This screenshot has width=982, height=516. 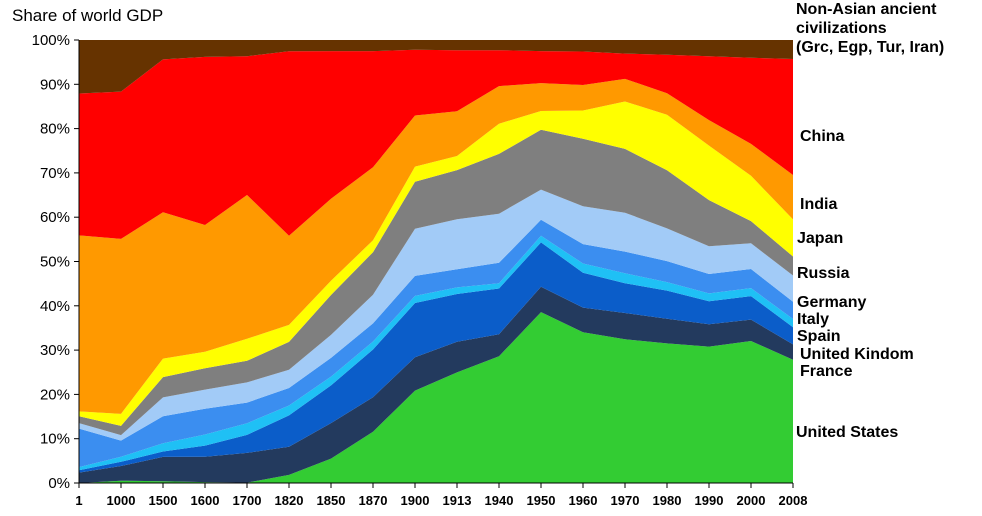 What do you see at coordinates (415, 500) in the screenshot?
I see `x-tick-label: 1900` at bounding box center [415, 500].